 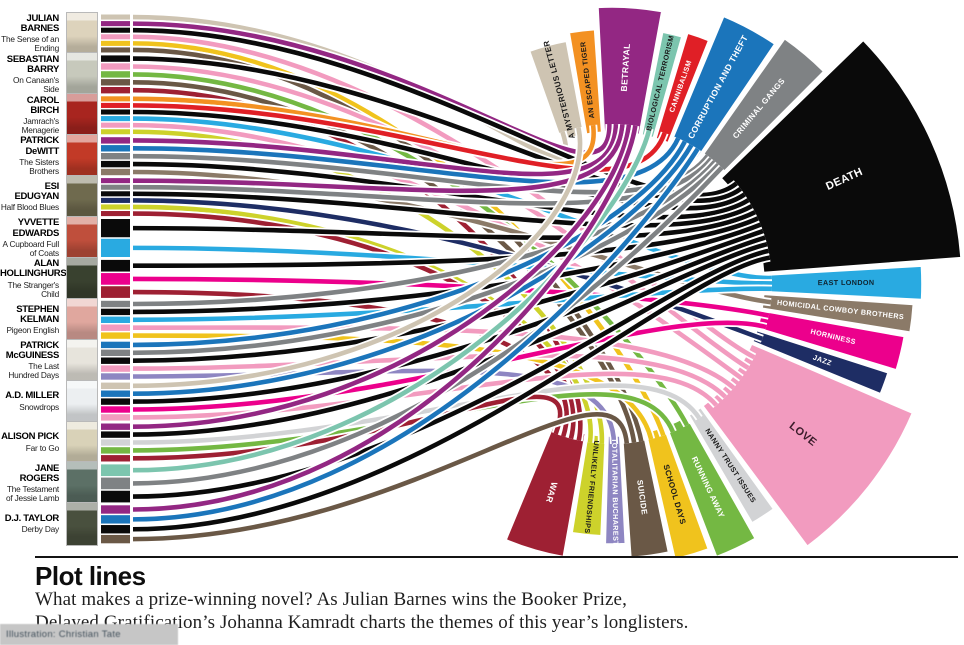 I want to click on footer-rule, so click(x=496, y=557).